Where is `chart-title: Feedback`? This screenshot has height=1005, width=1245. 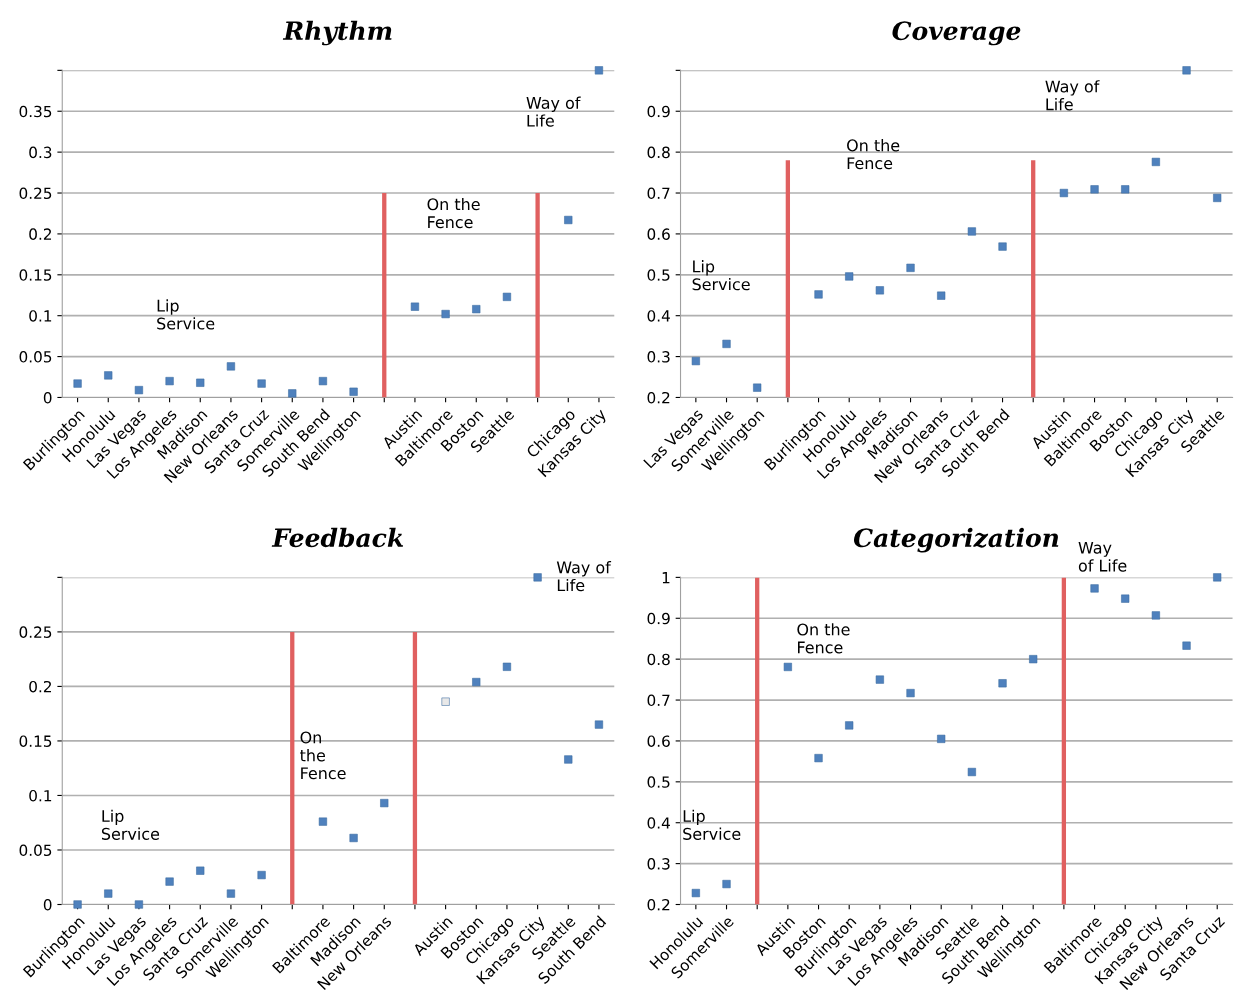
chart-title: Feedback is located at coordinates (337, 537).